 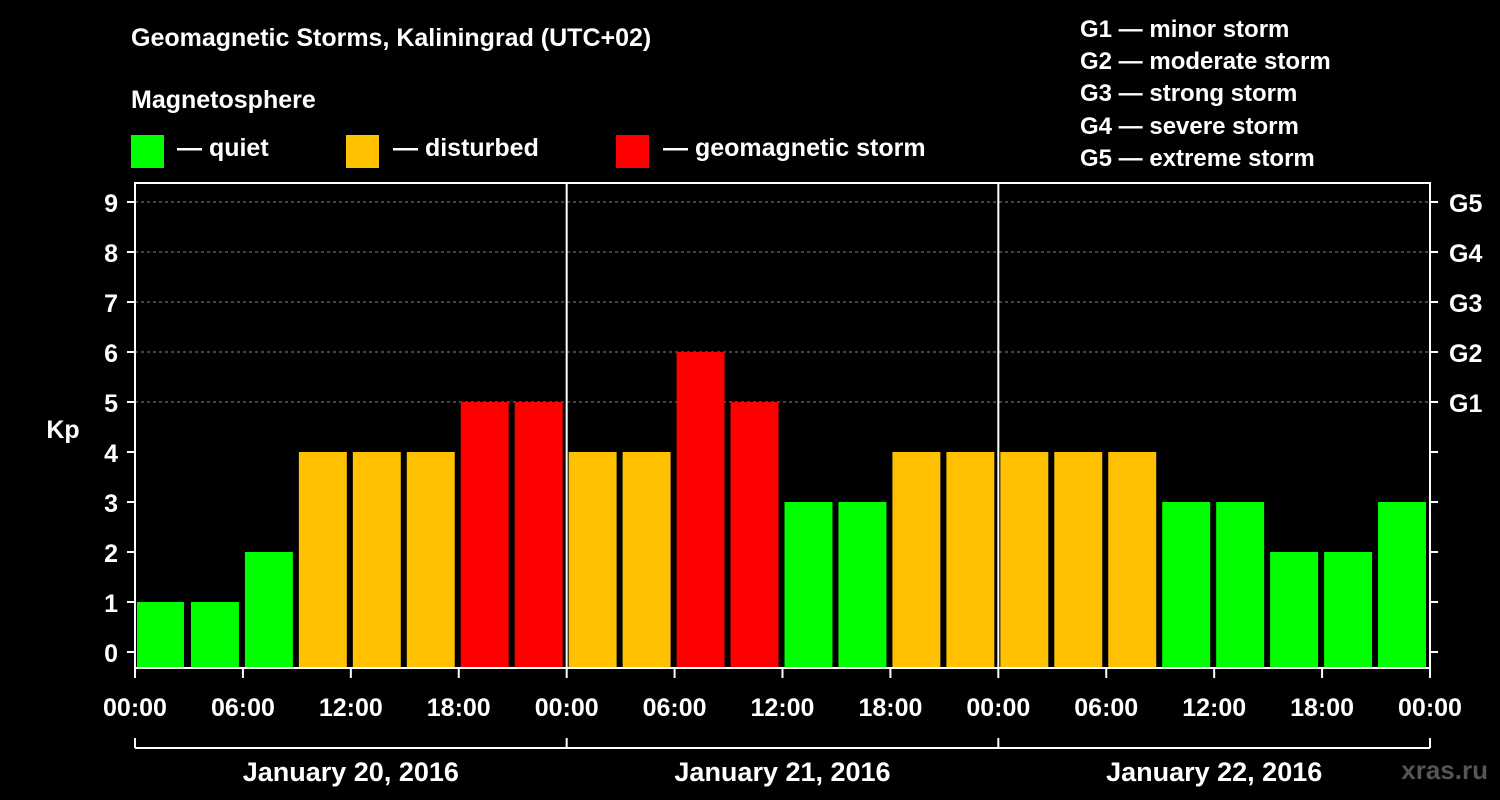 What do you see at coordinates (111, 304) in the screenshot?
I see `y-tick-label: 7` at bounding box center [111, 304].